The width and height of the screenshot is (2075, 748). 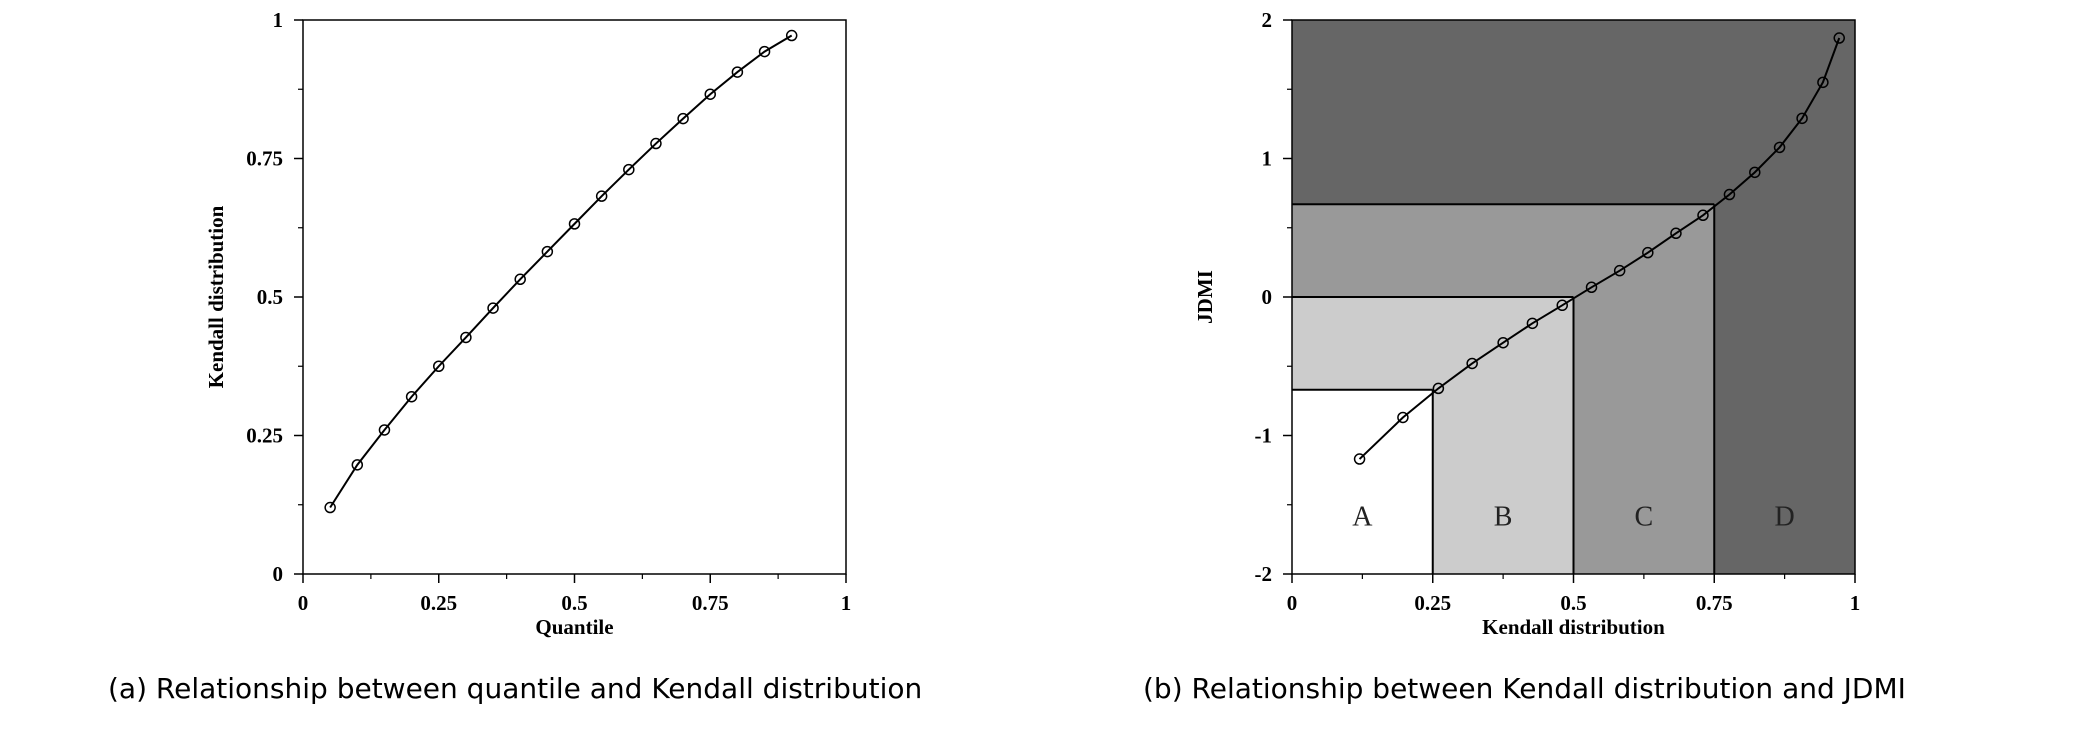 What do you see at coordinates (264, 159) in the screenshot?
I see `y-tick-label: 0.75` at bounding box center [264, 159].